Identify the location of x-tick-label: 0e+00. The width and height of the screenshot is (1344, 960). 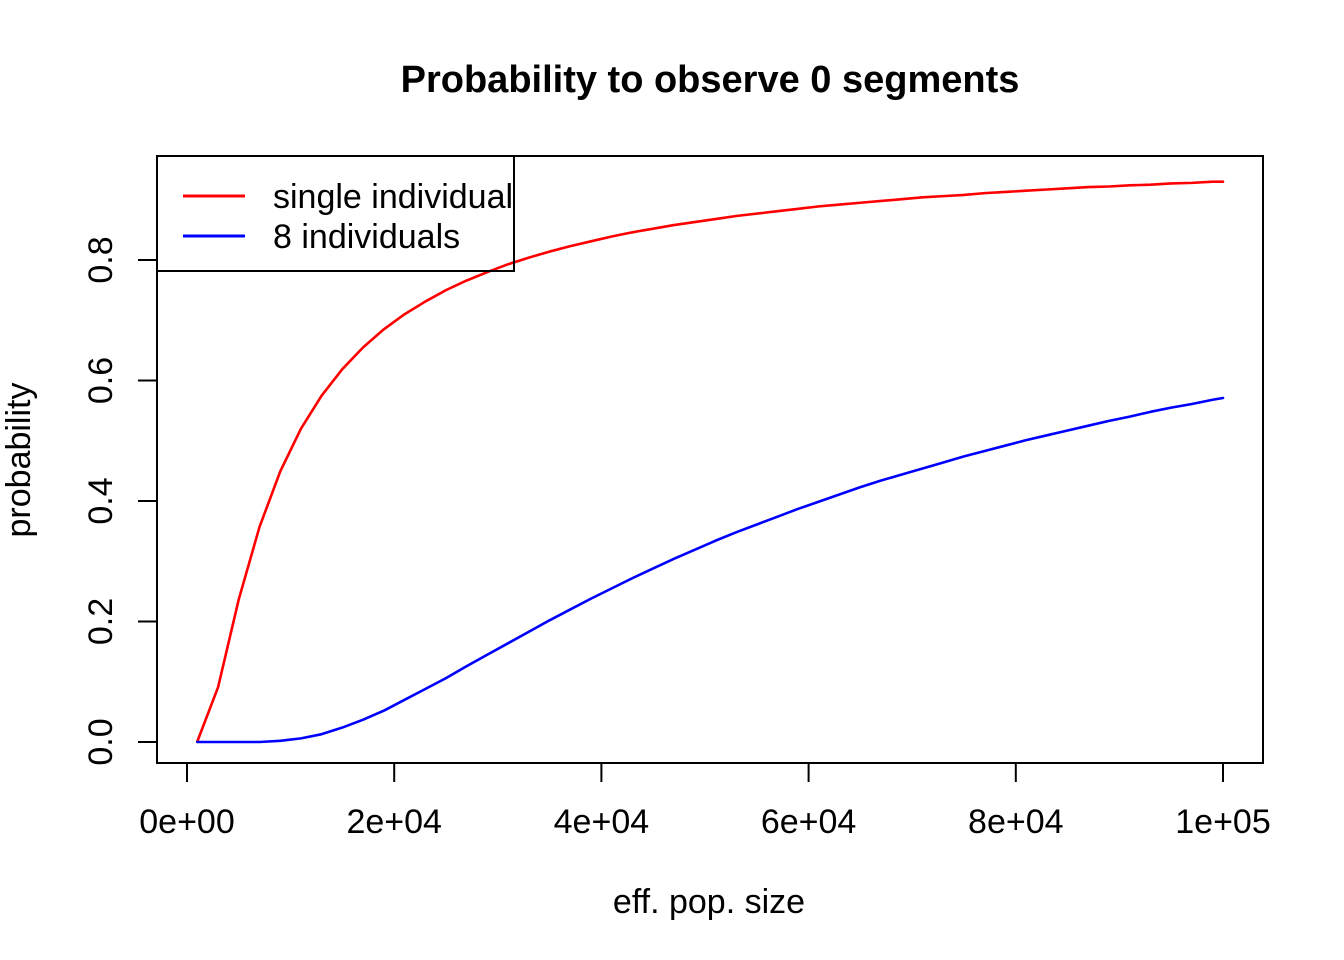
(187, 822).